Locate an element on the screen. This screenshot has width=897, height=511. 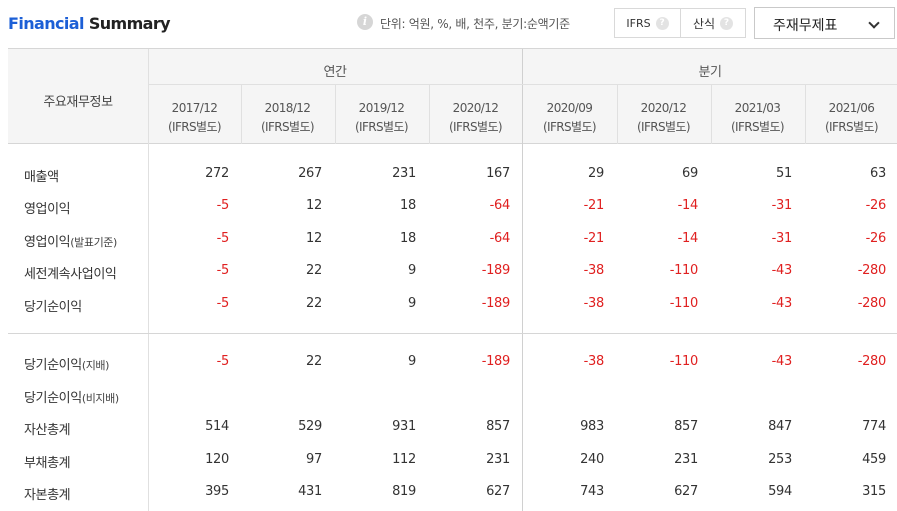
row-label-text: 영업이익 is located at coordinates (47, 209).